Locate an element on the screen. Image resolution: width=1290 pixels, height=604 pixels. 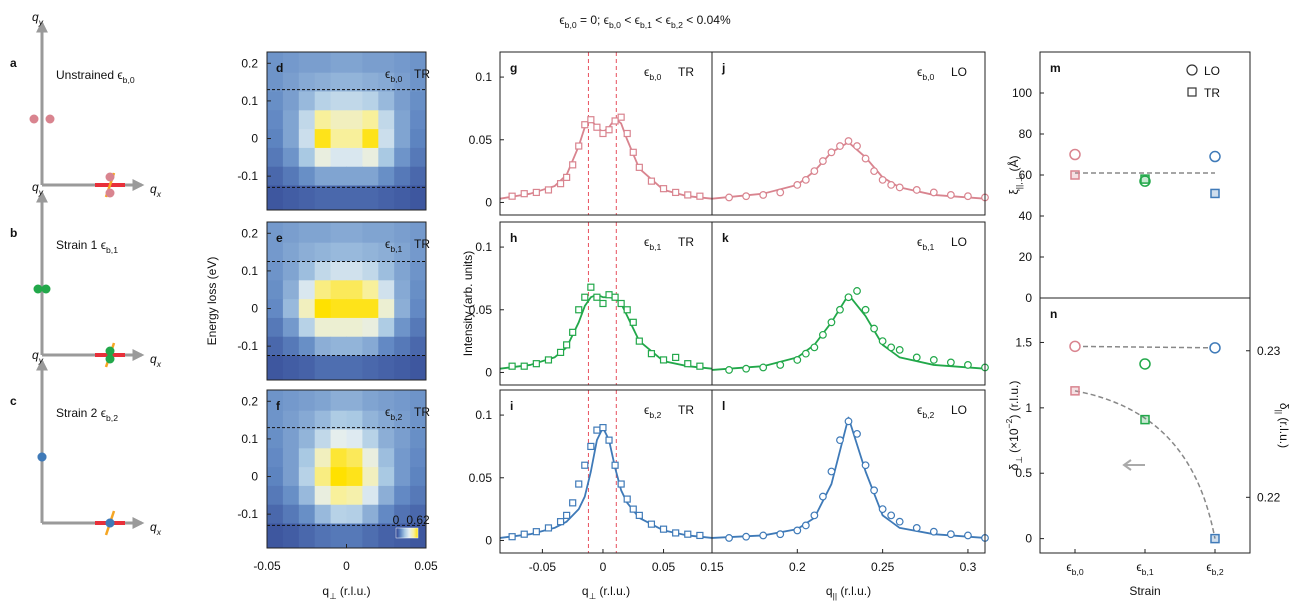
text-part: (r.l.u.) is located at coordinates (613, 591).